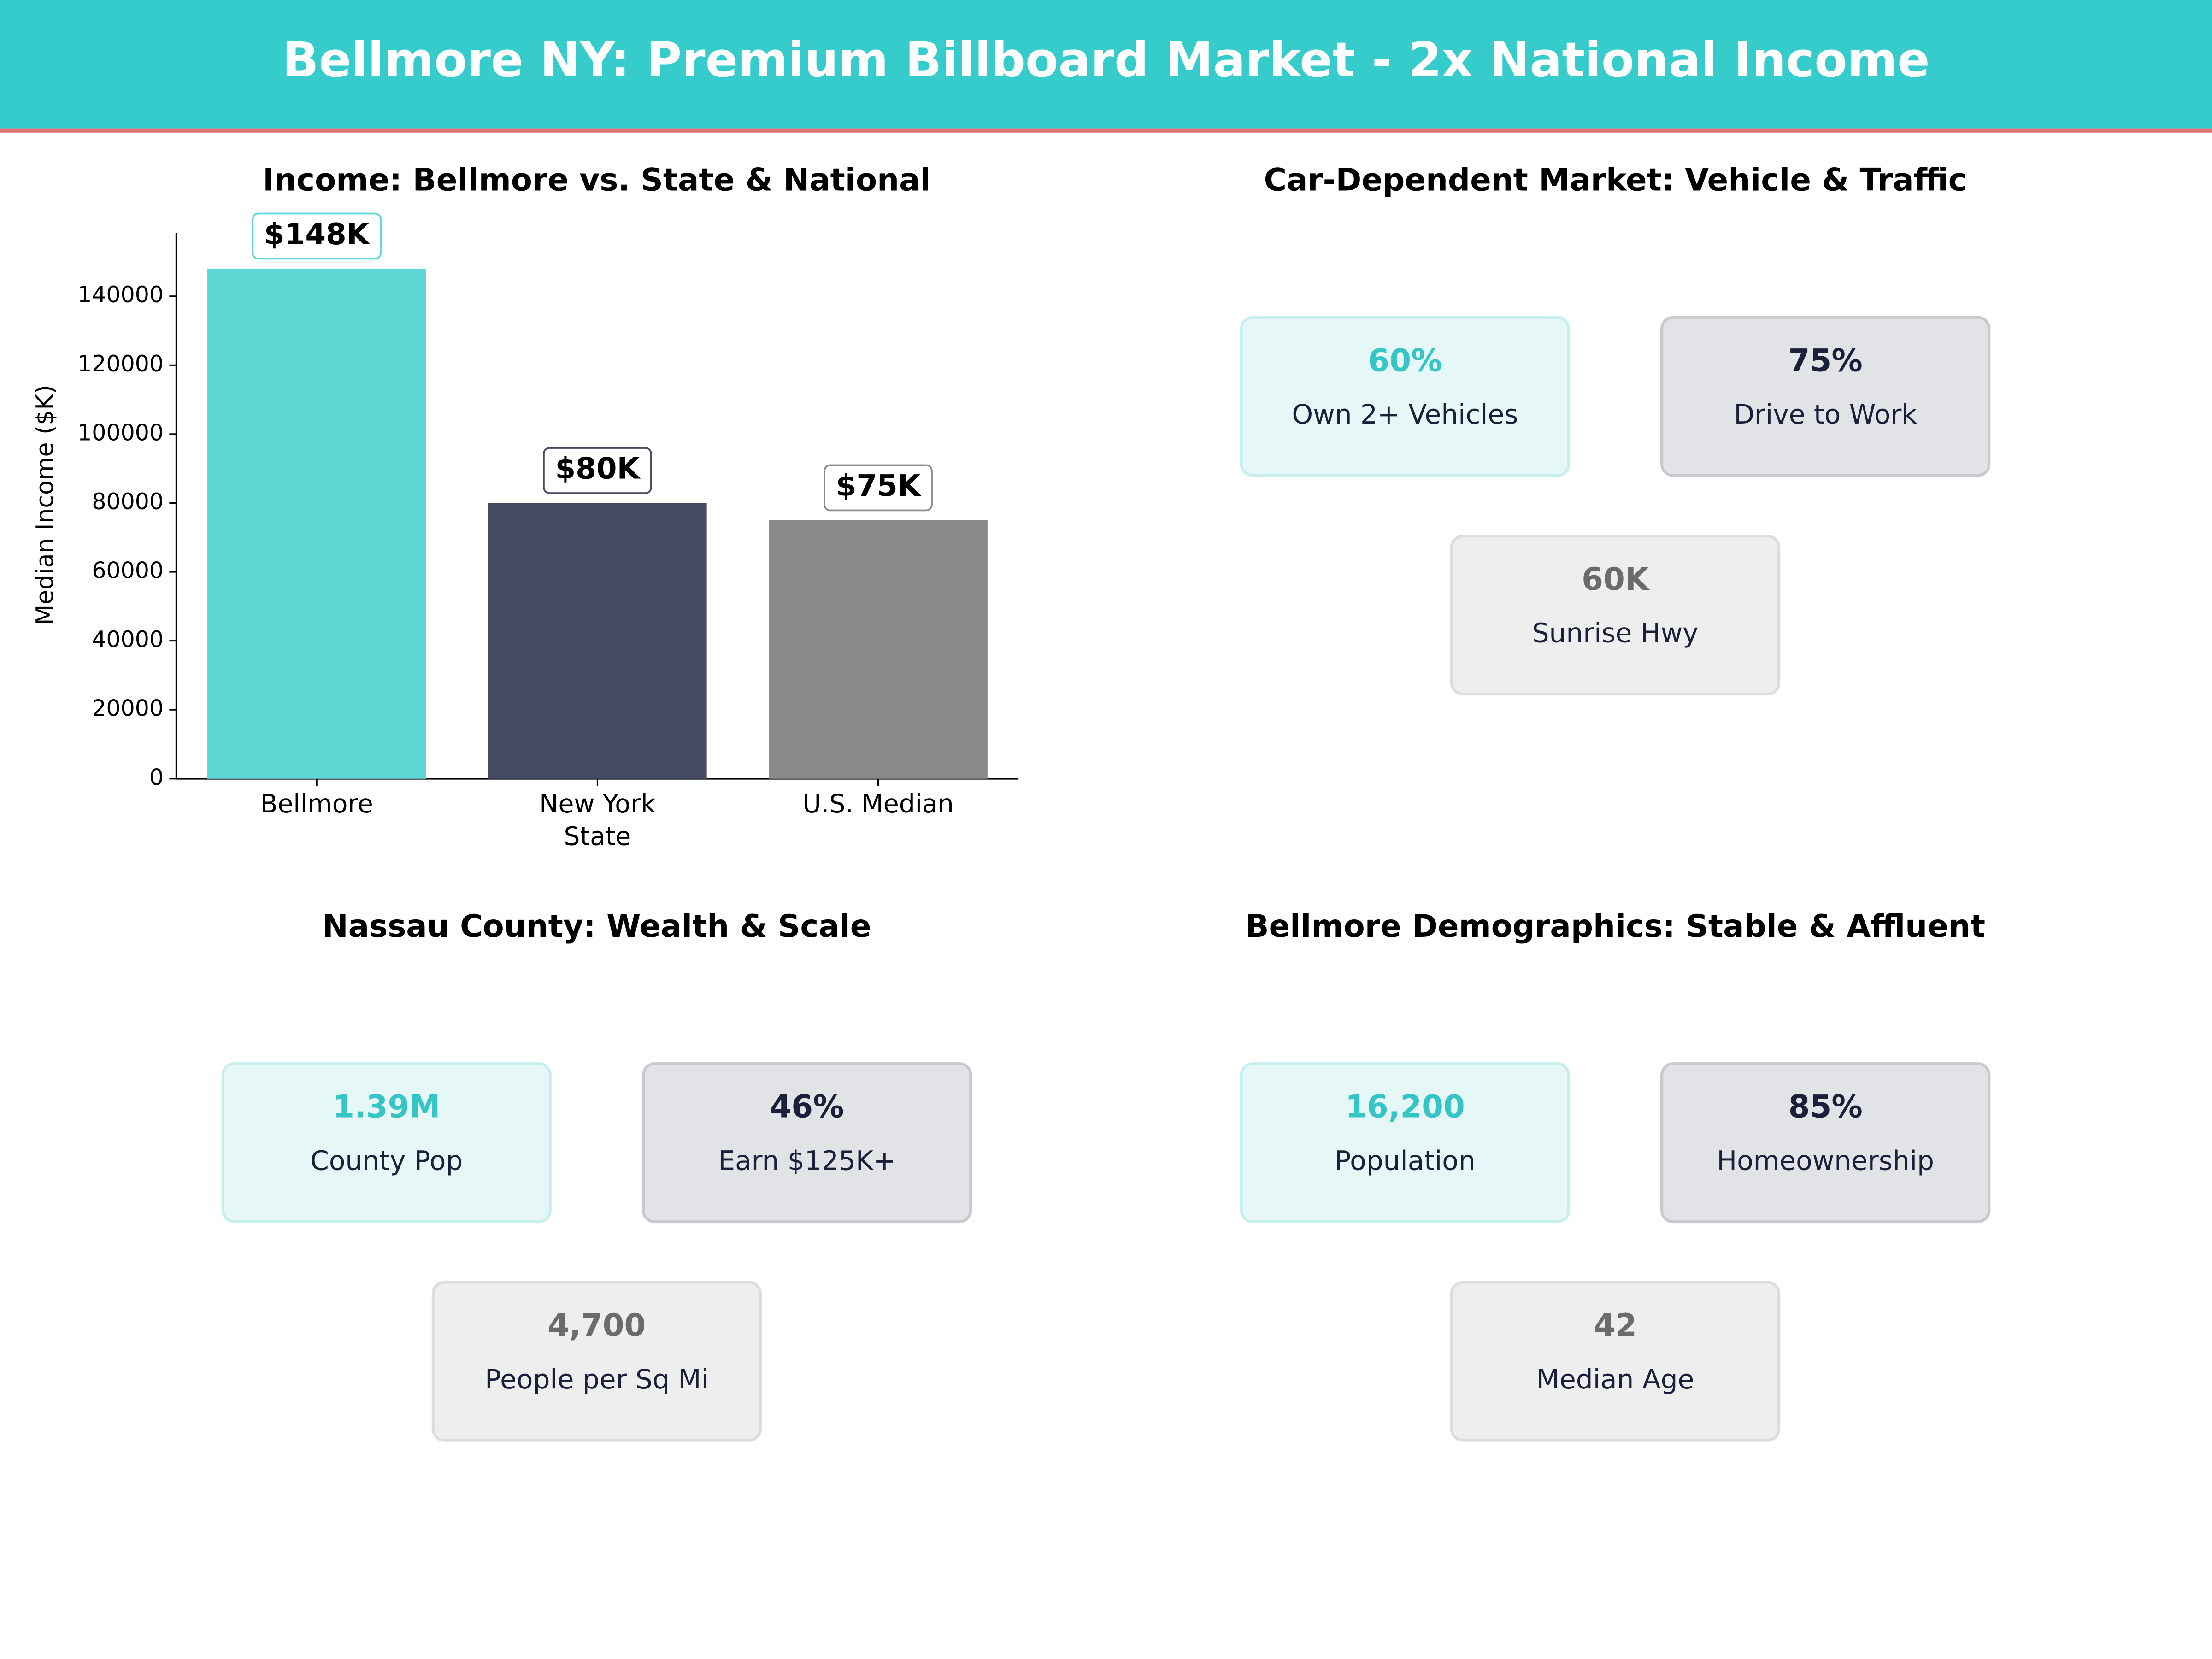  Describe the element at coordinates (1825, 1106) in the screenshot. I see `card-value: 85%` at that location.